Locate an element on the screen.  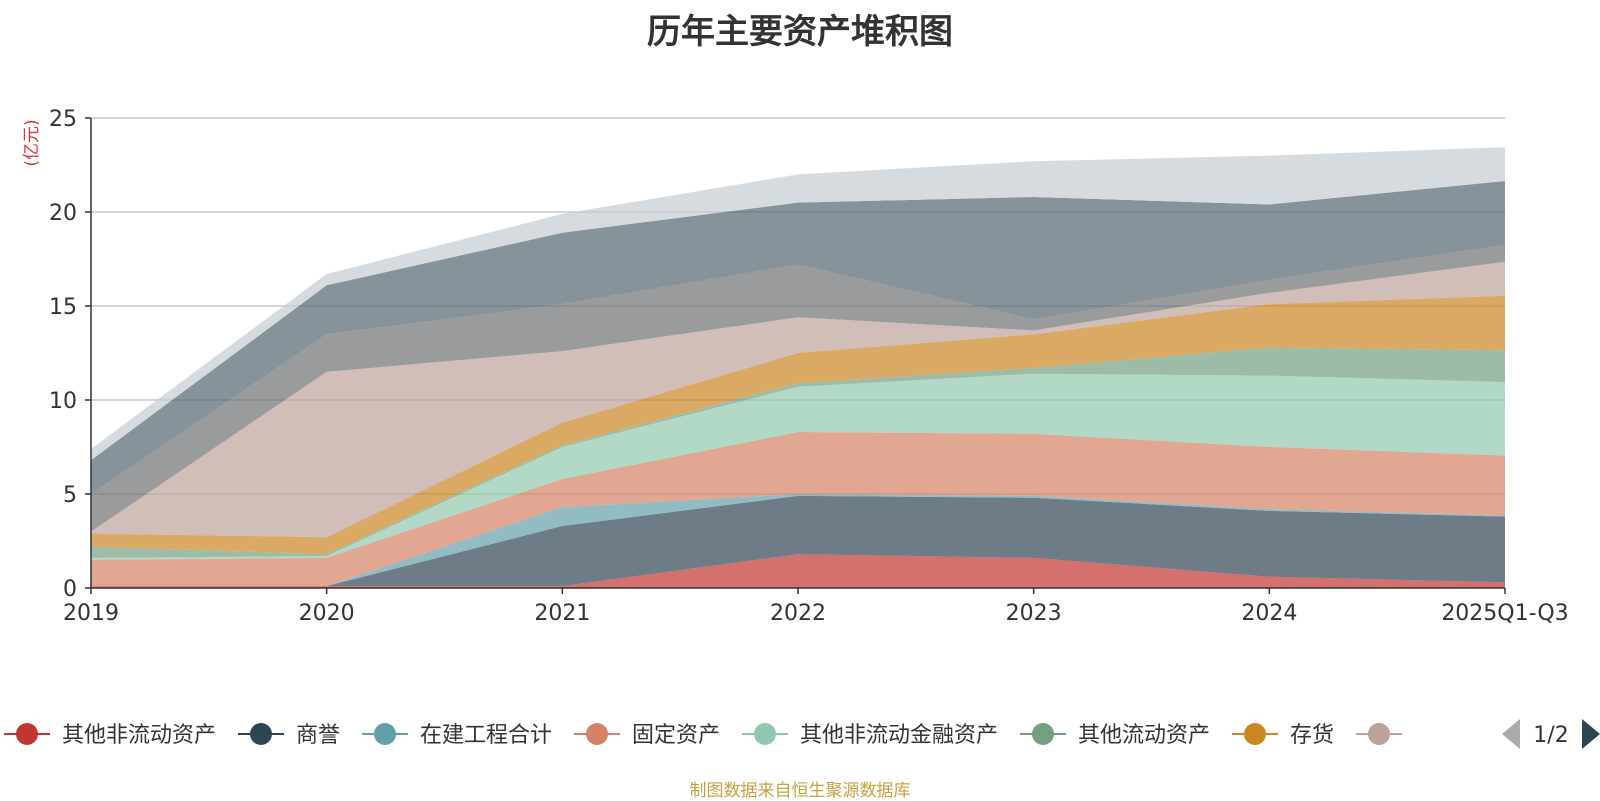
legend-next-page-icon is located at coordinates (1591, 734).